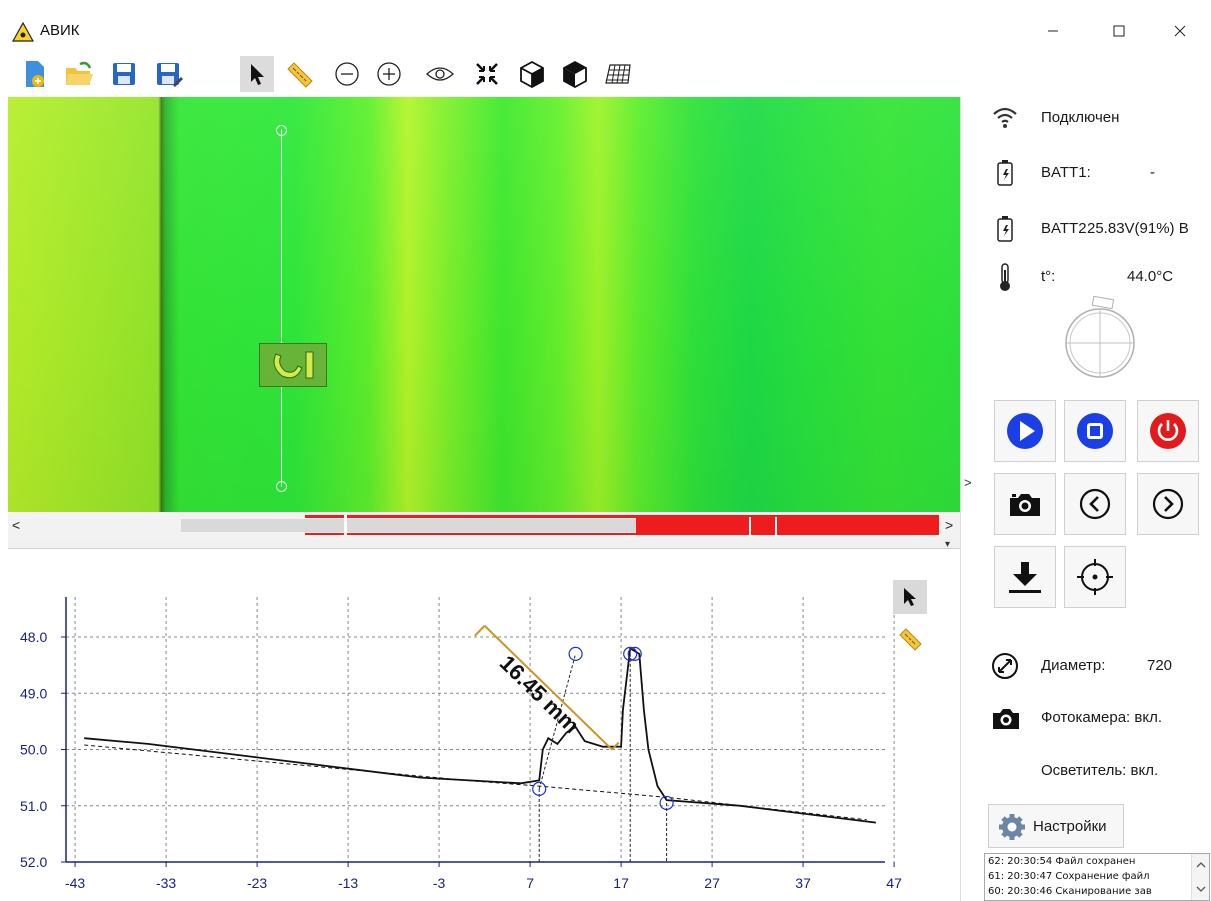  Describe the element at coordinates (281, 308) in the screenshot. I see `profile-cut-line` at that location.